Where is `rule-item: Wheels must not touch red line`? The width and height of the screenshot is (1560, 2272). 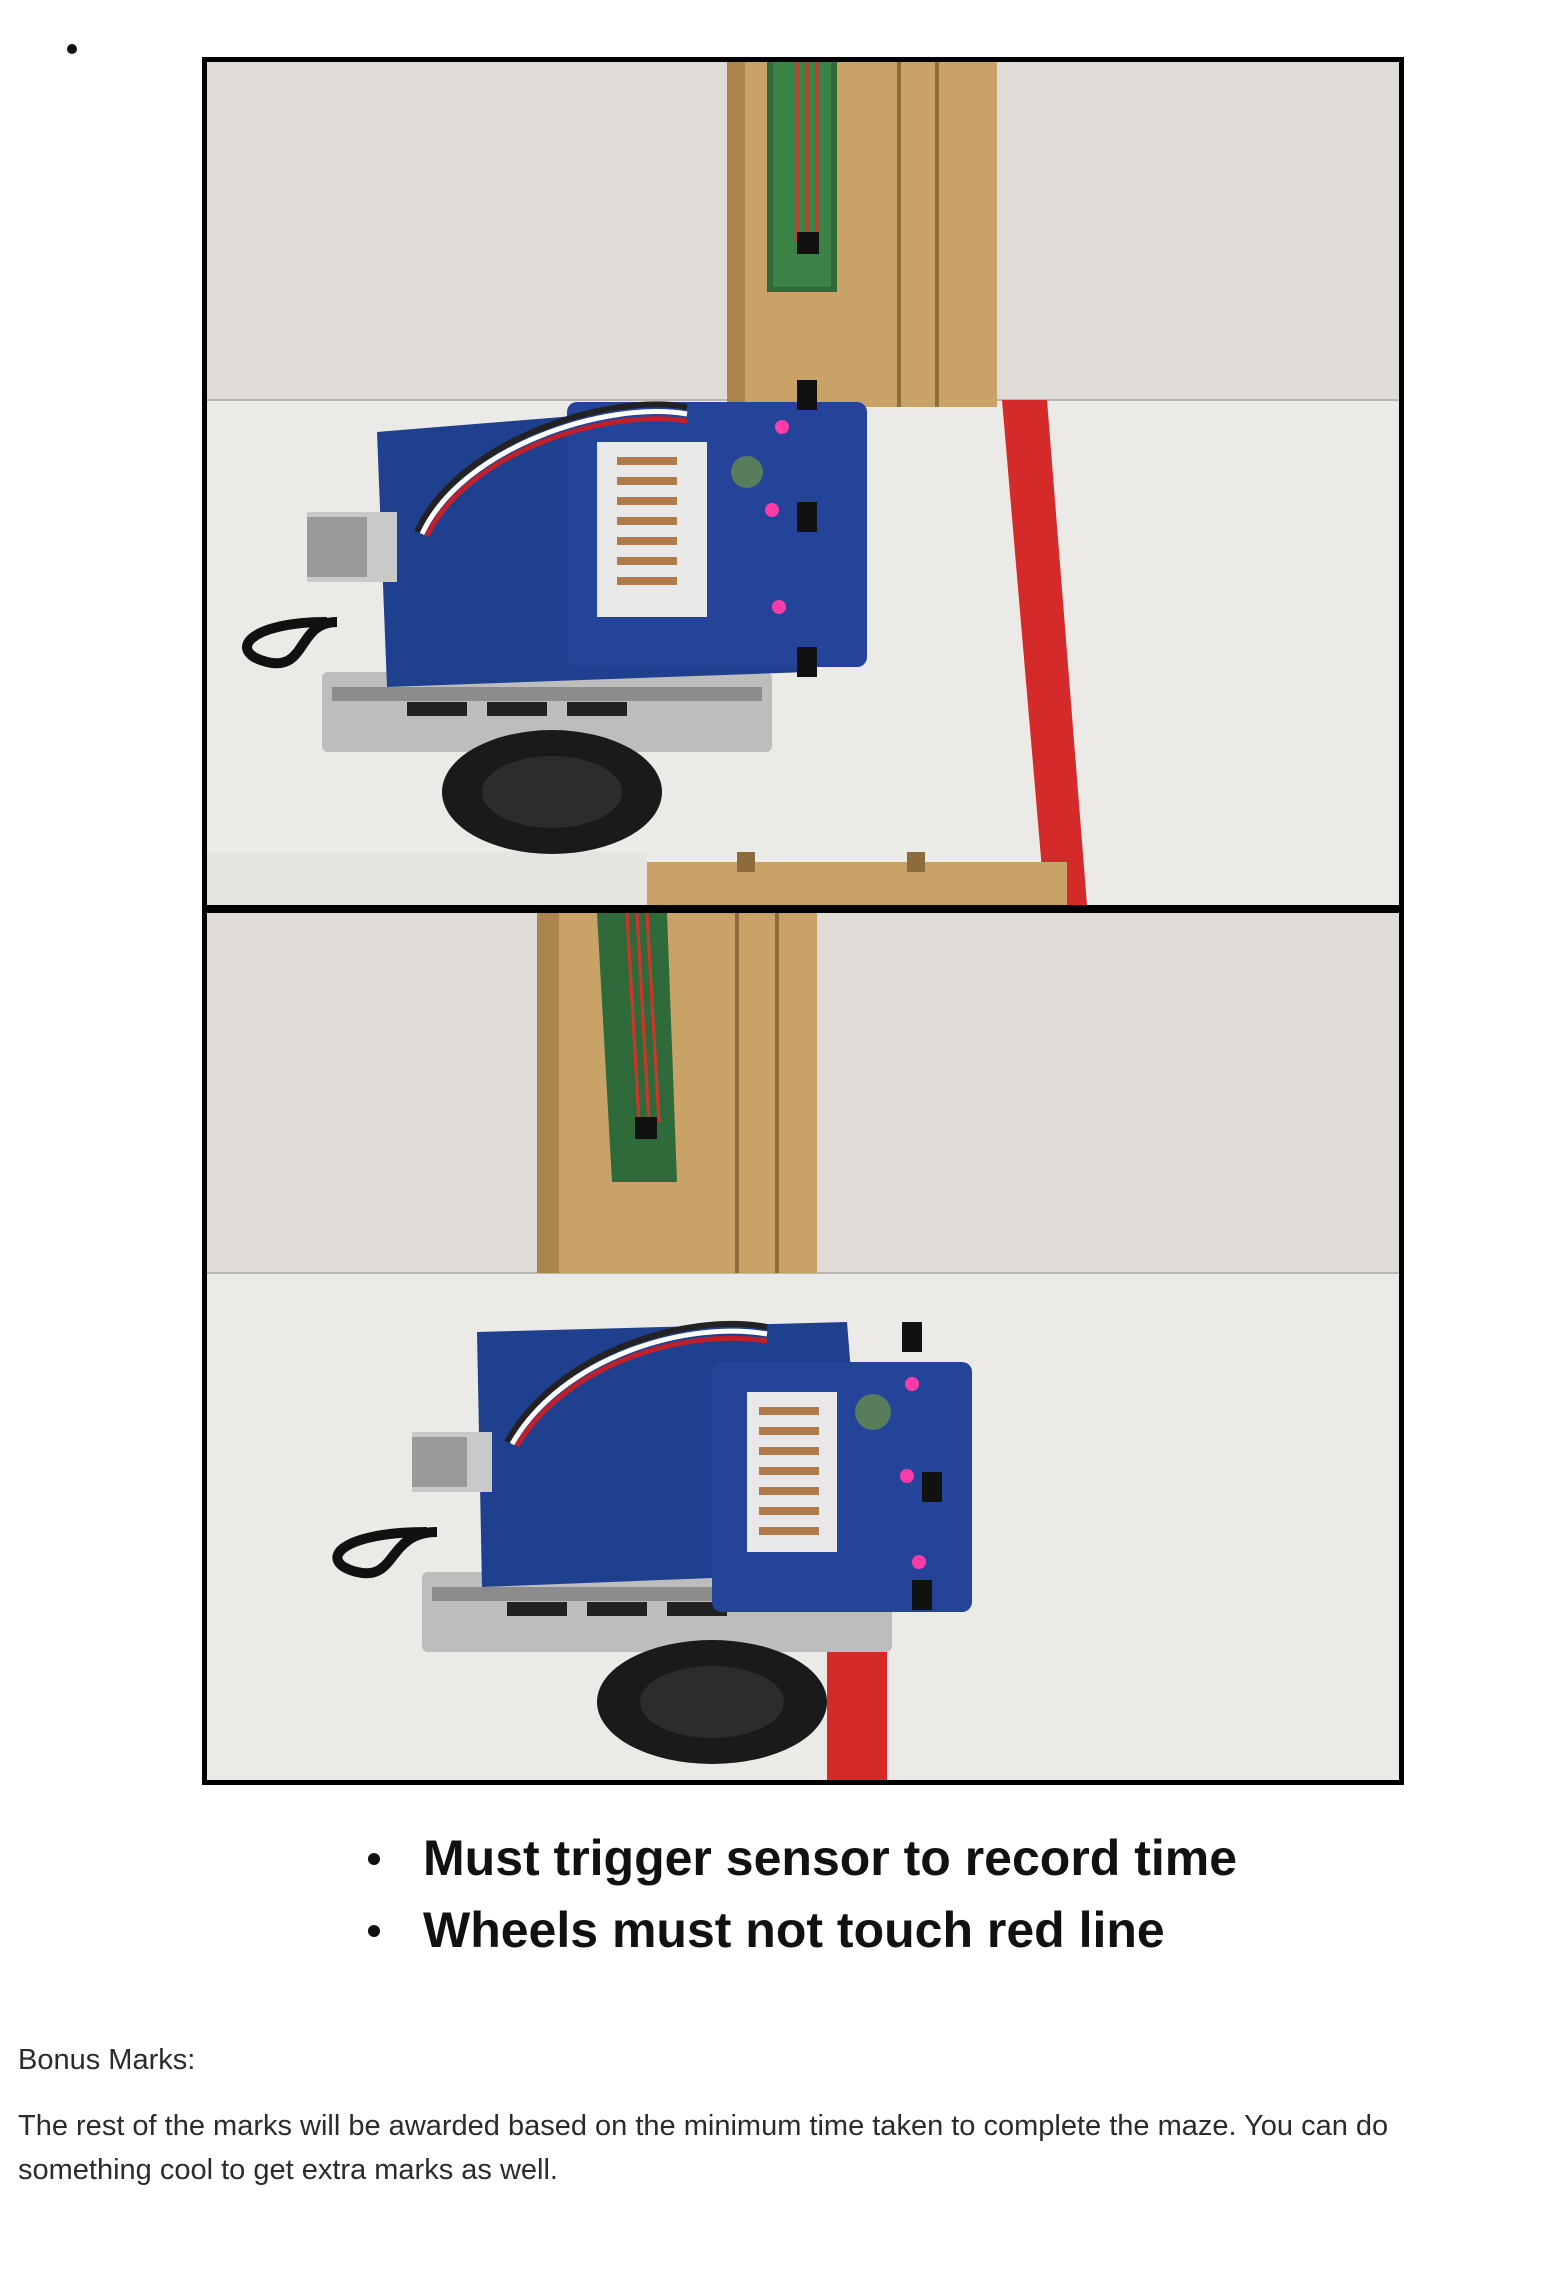 rule-item: Wheels must not touch red line is located at coordinates (862, 1930).